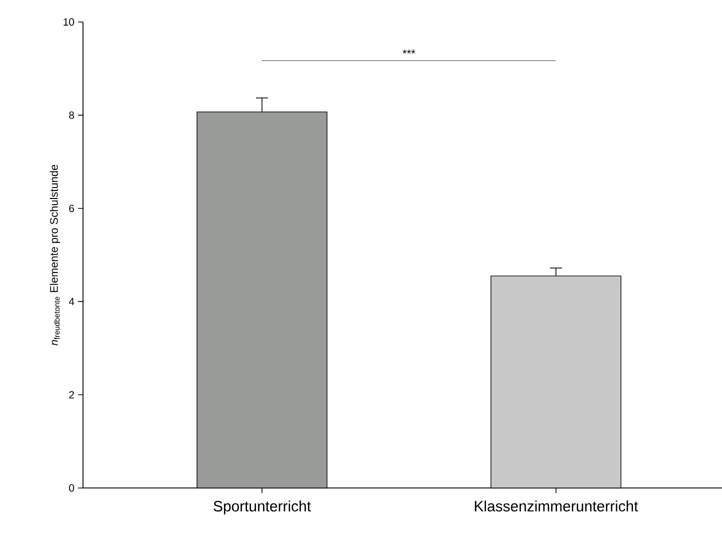 The width and height of the screenshot is (722, 533). What do you see at coordinates (409, 52) in the screenshot?
I see `annotation: ***` at bounding box center [409, 52].